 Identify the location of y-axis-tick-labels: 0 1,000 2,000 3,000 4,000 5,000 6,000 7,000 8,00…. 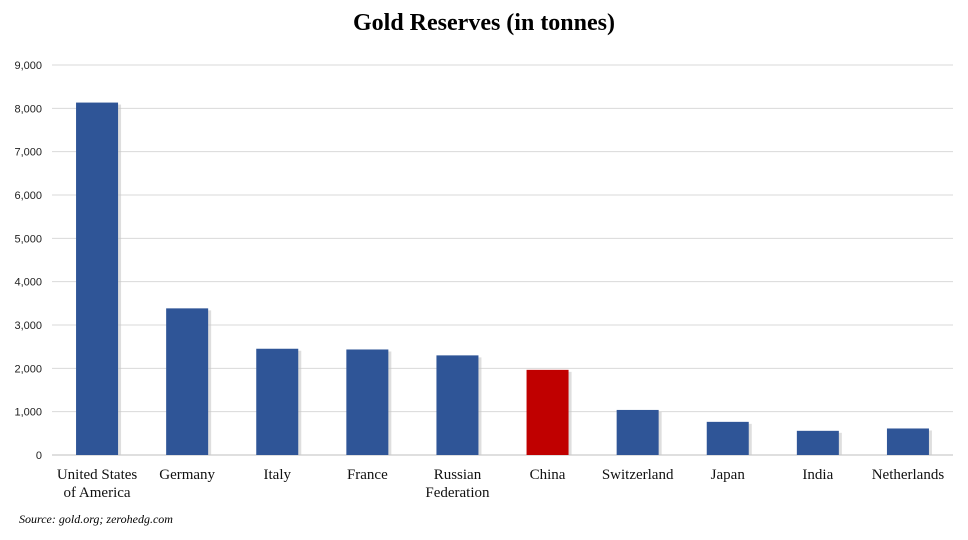
(28, 261).